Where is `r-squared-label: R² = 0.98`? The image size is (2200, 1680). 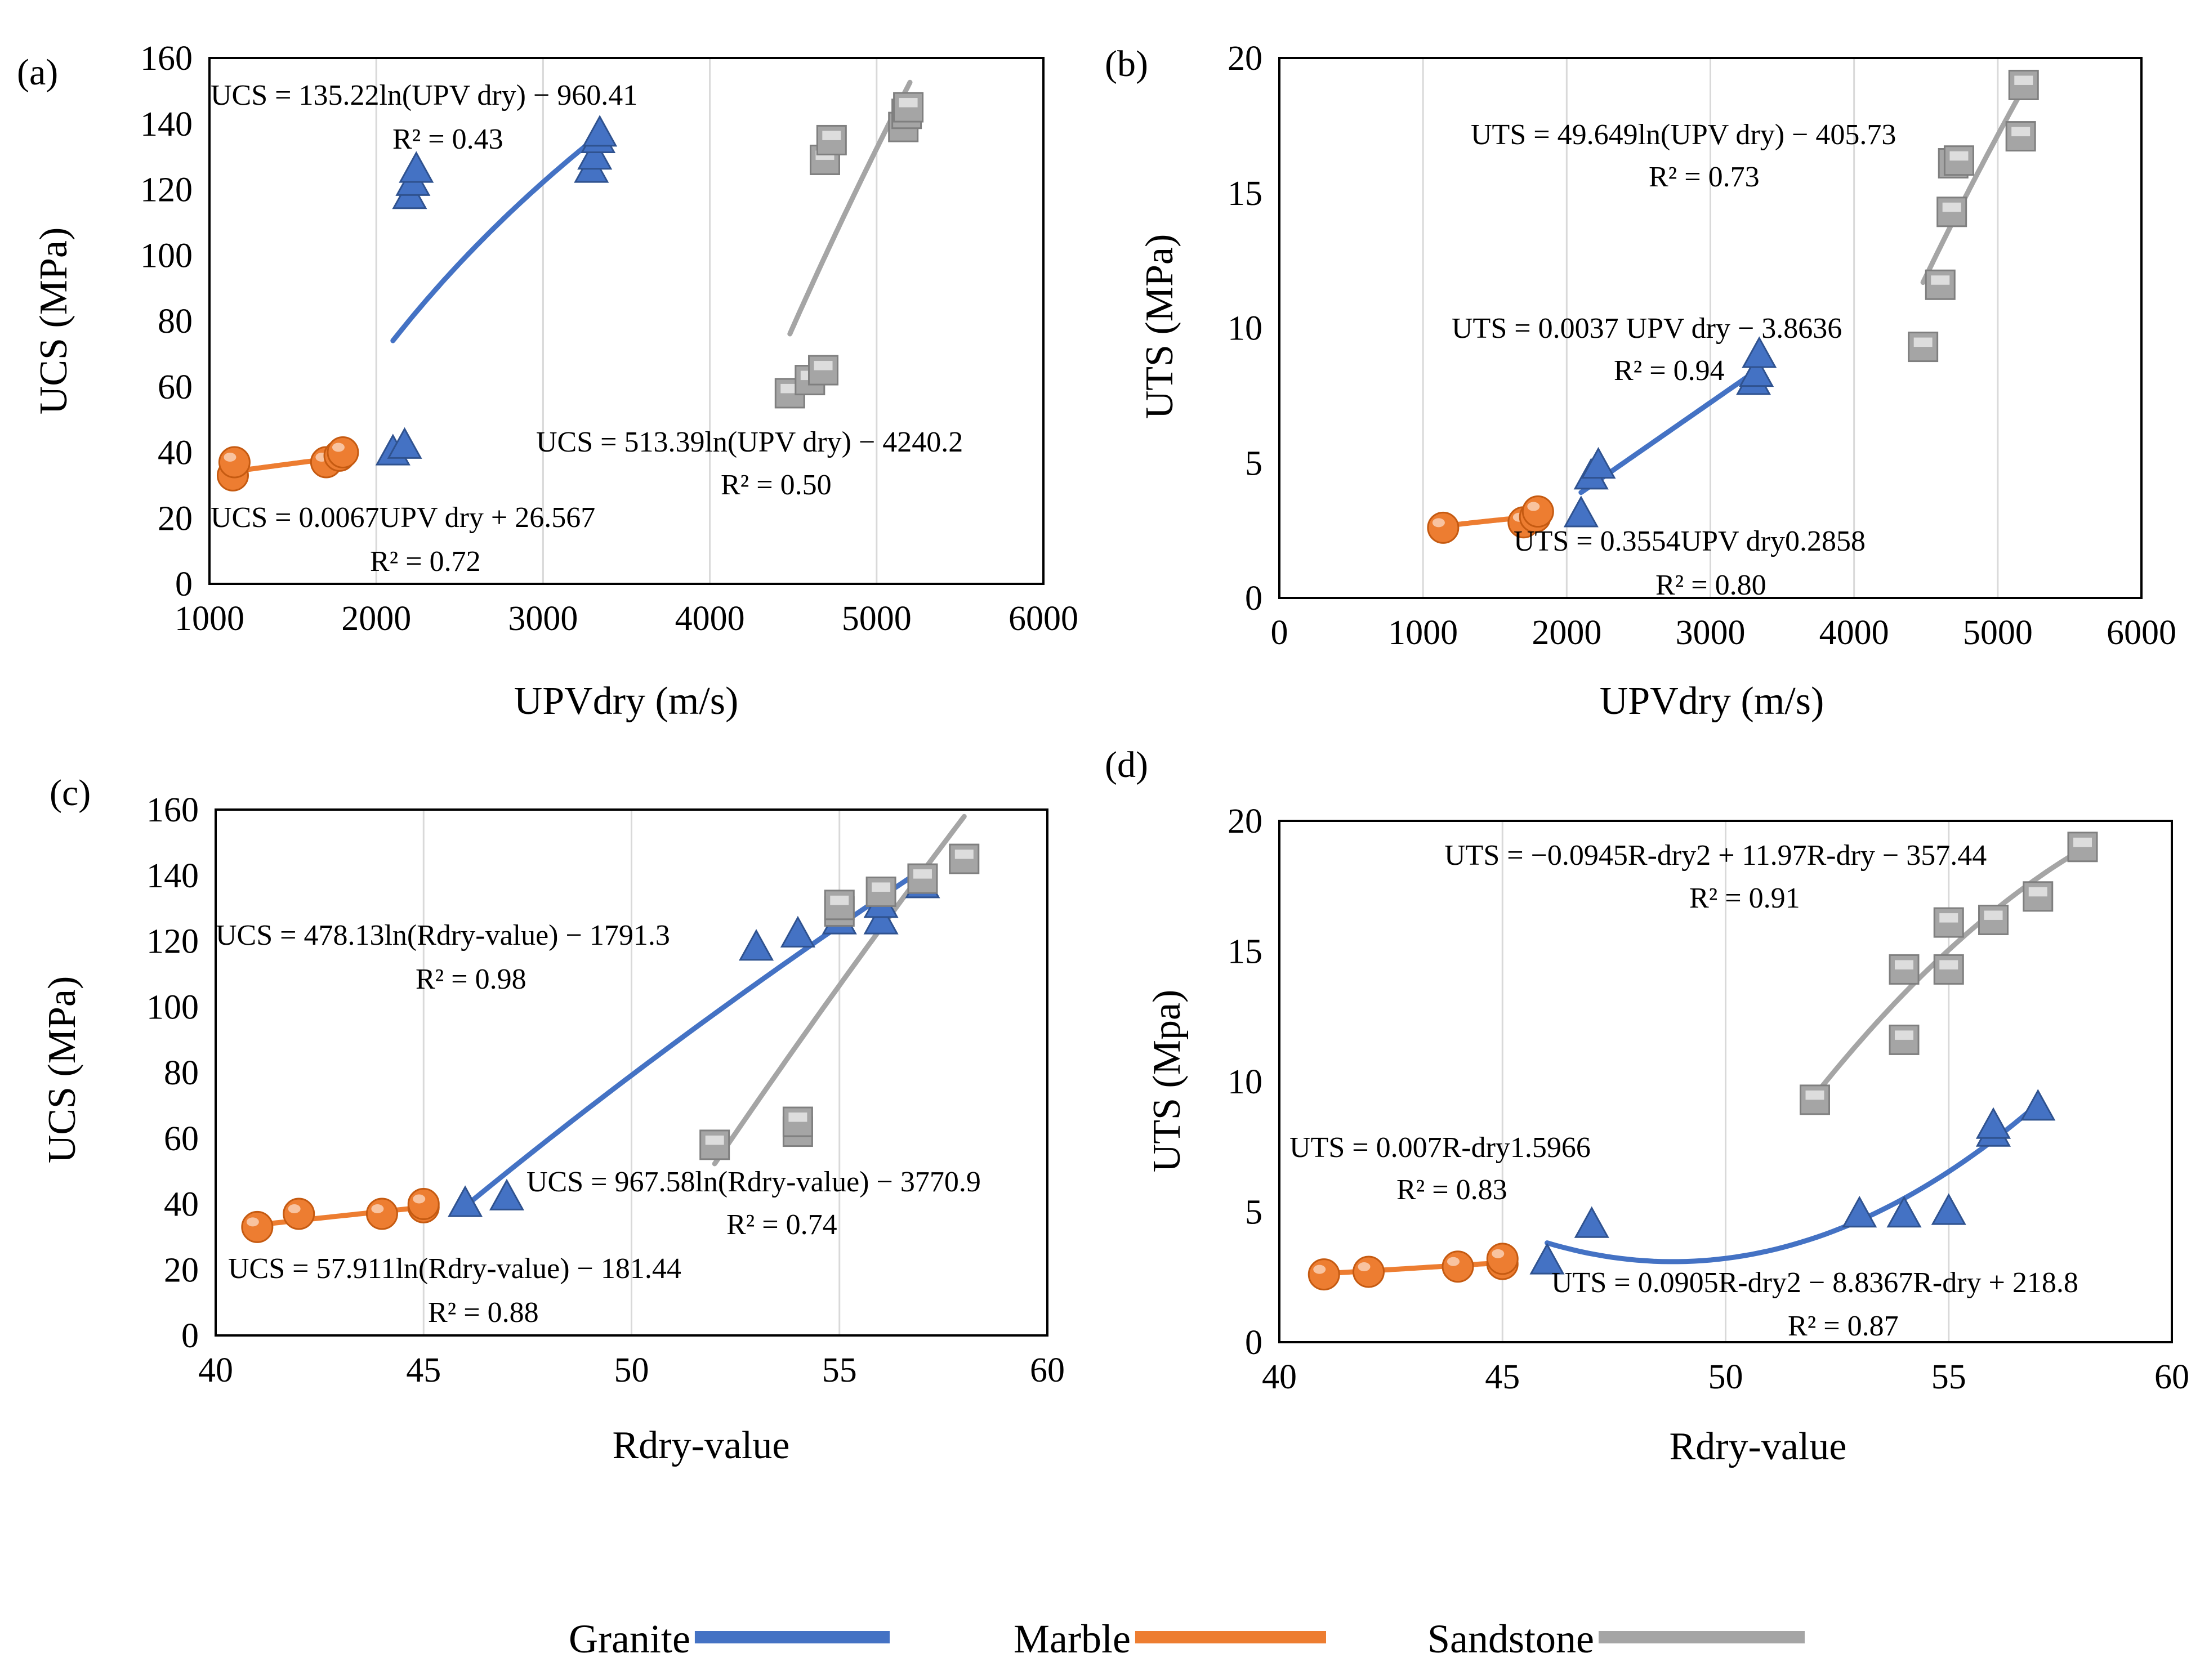
r-squared-label: R² = 0.98 is located at coordinates (471, 979).